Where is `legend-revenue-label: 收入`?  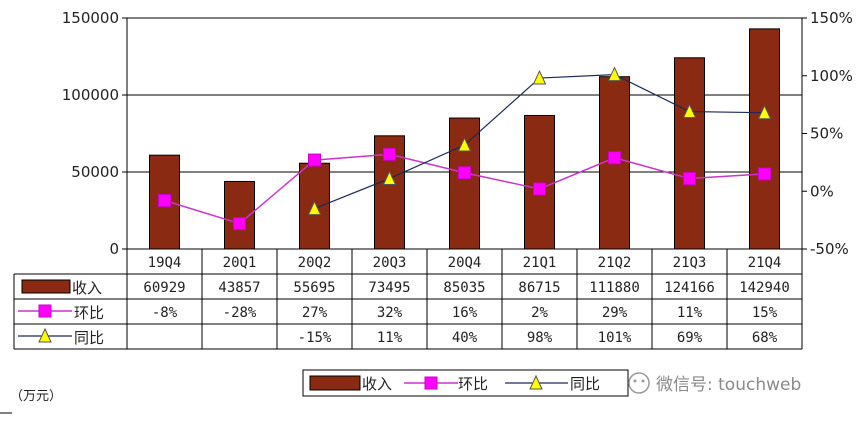
legend-revenue-label: 收入 is located at coordinates (377, 384).